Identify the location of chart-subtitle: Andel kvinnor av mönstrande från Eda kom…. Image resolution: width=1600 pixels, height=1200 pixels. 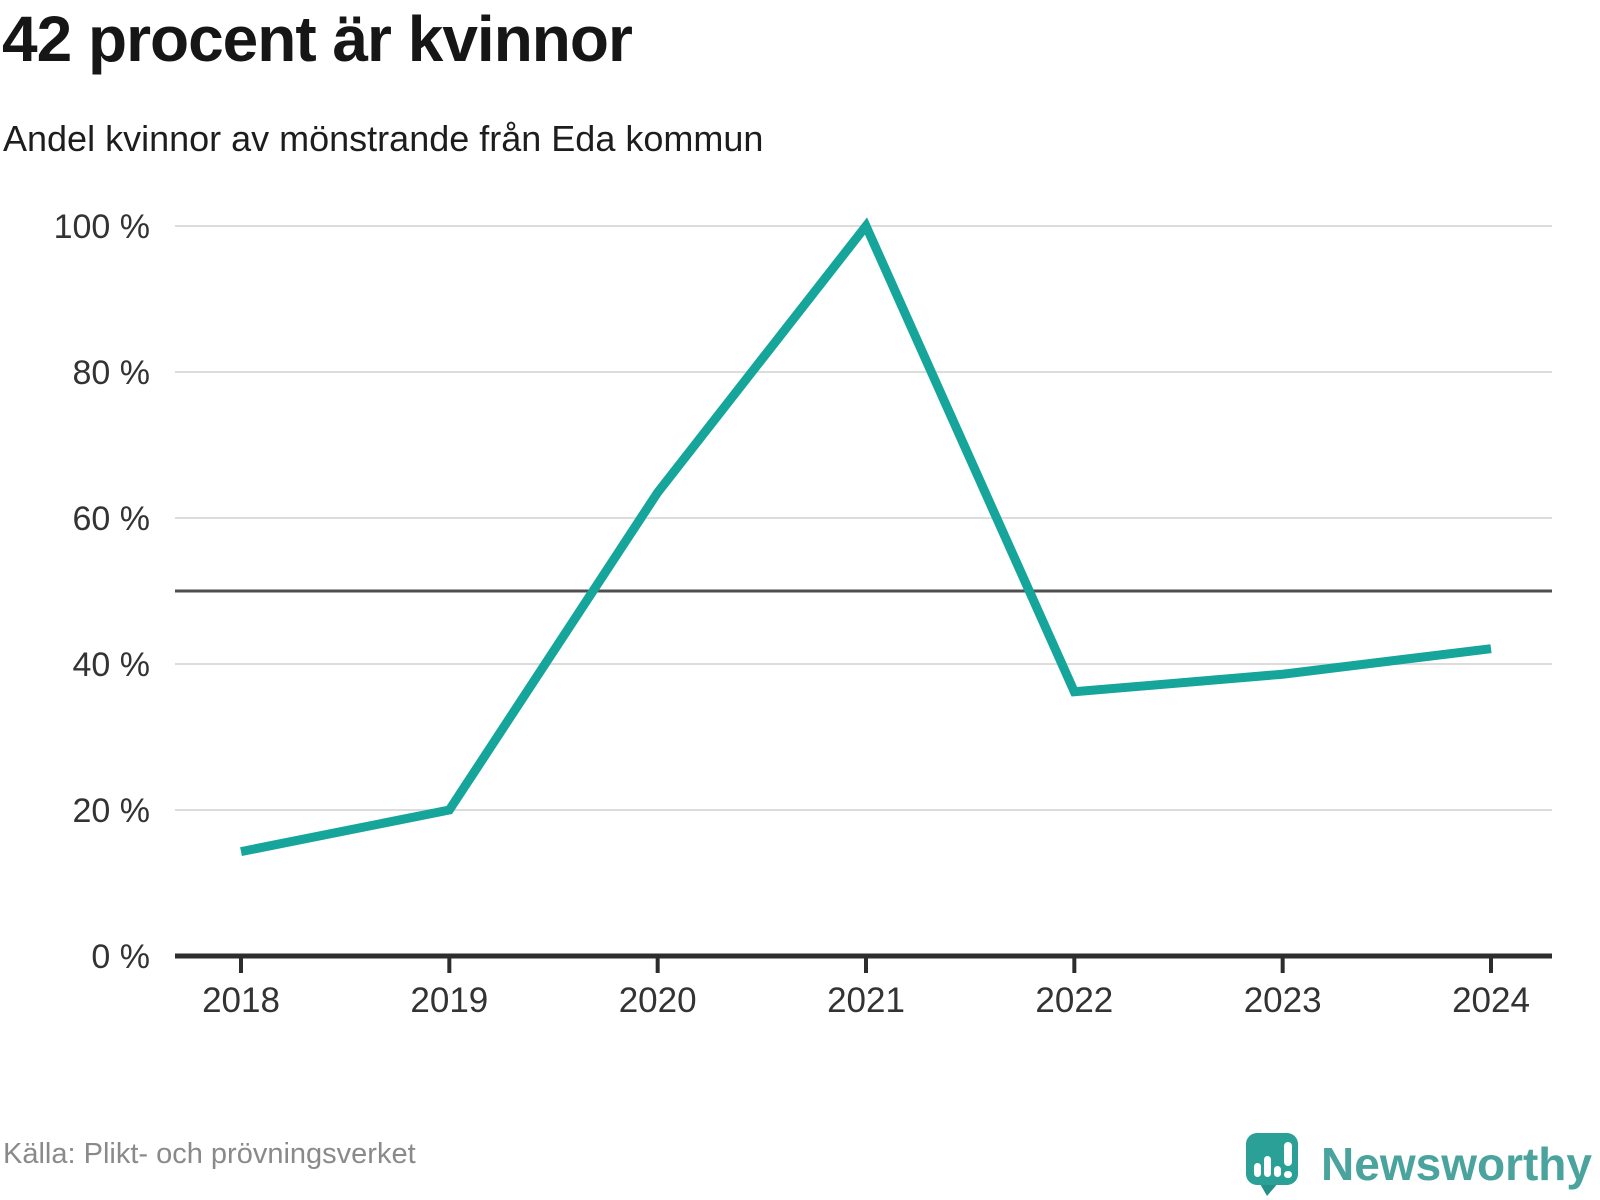
(383, 138).